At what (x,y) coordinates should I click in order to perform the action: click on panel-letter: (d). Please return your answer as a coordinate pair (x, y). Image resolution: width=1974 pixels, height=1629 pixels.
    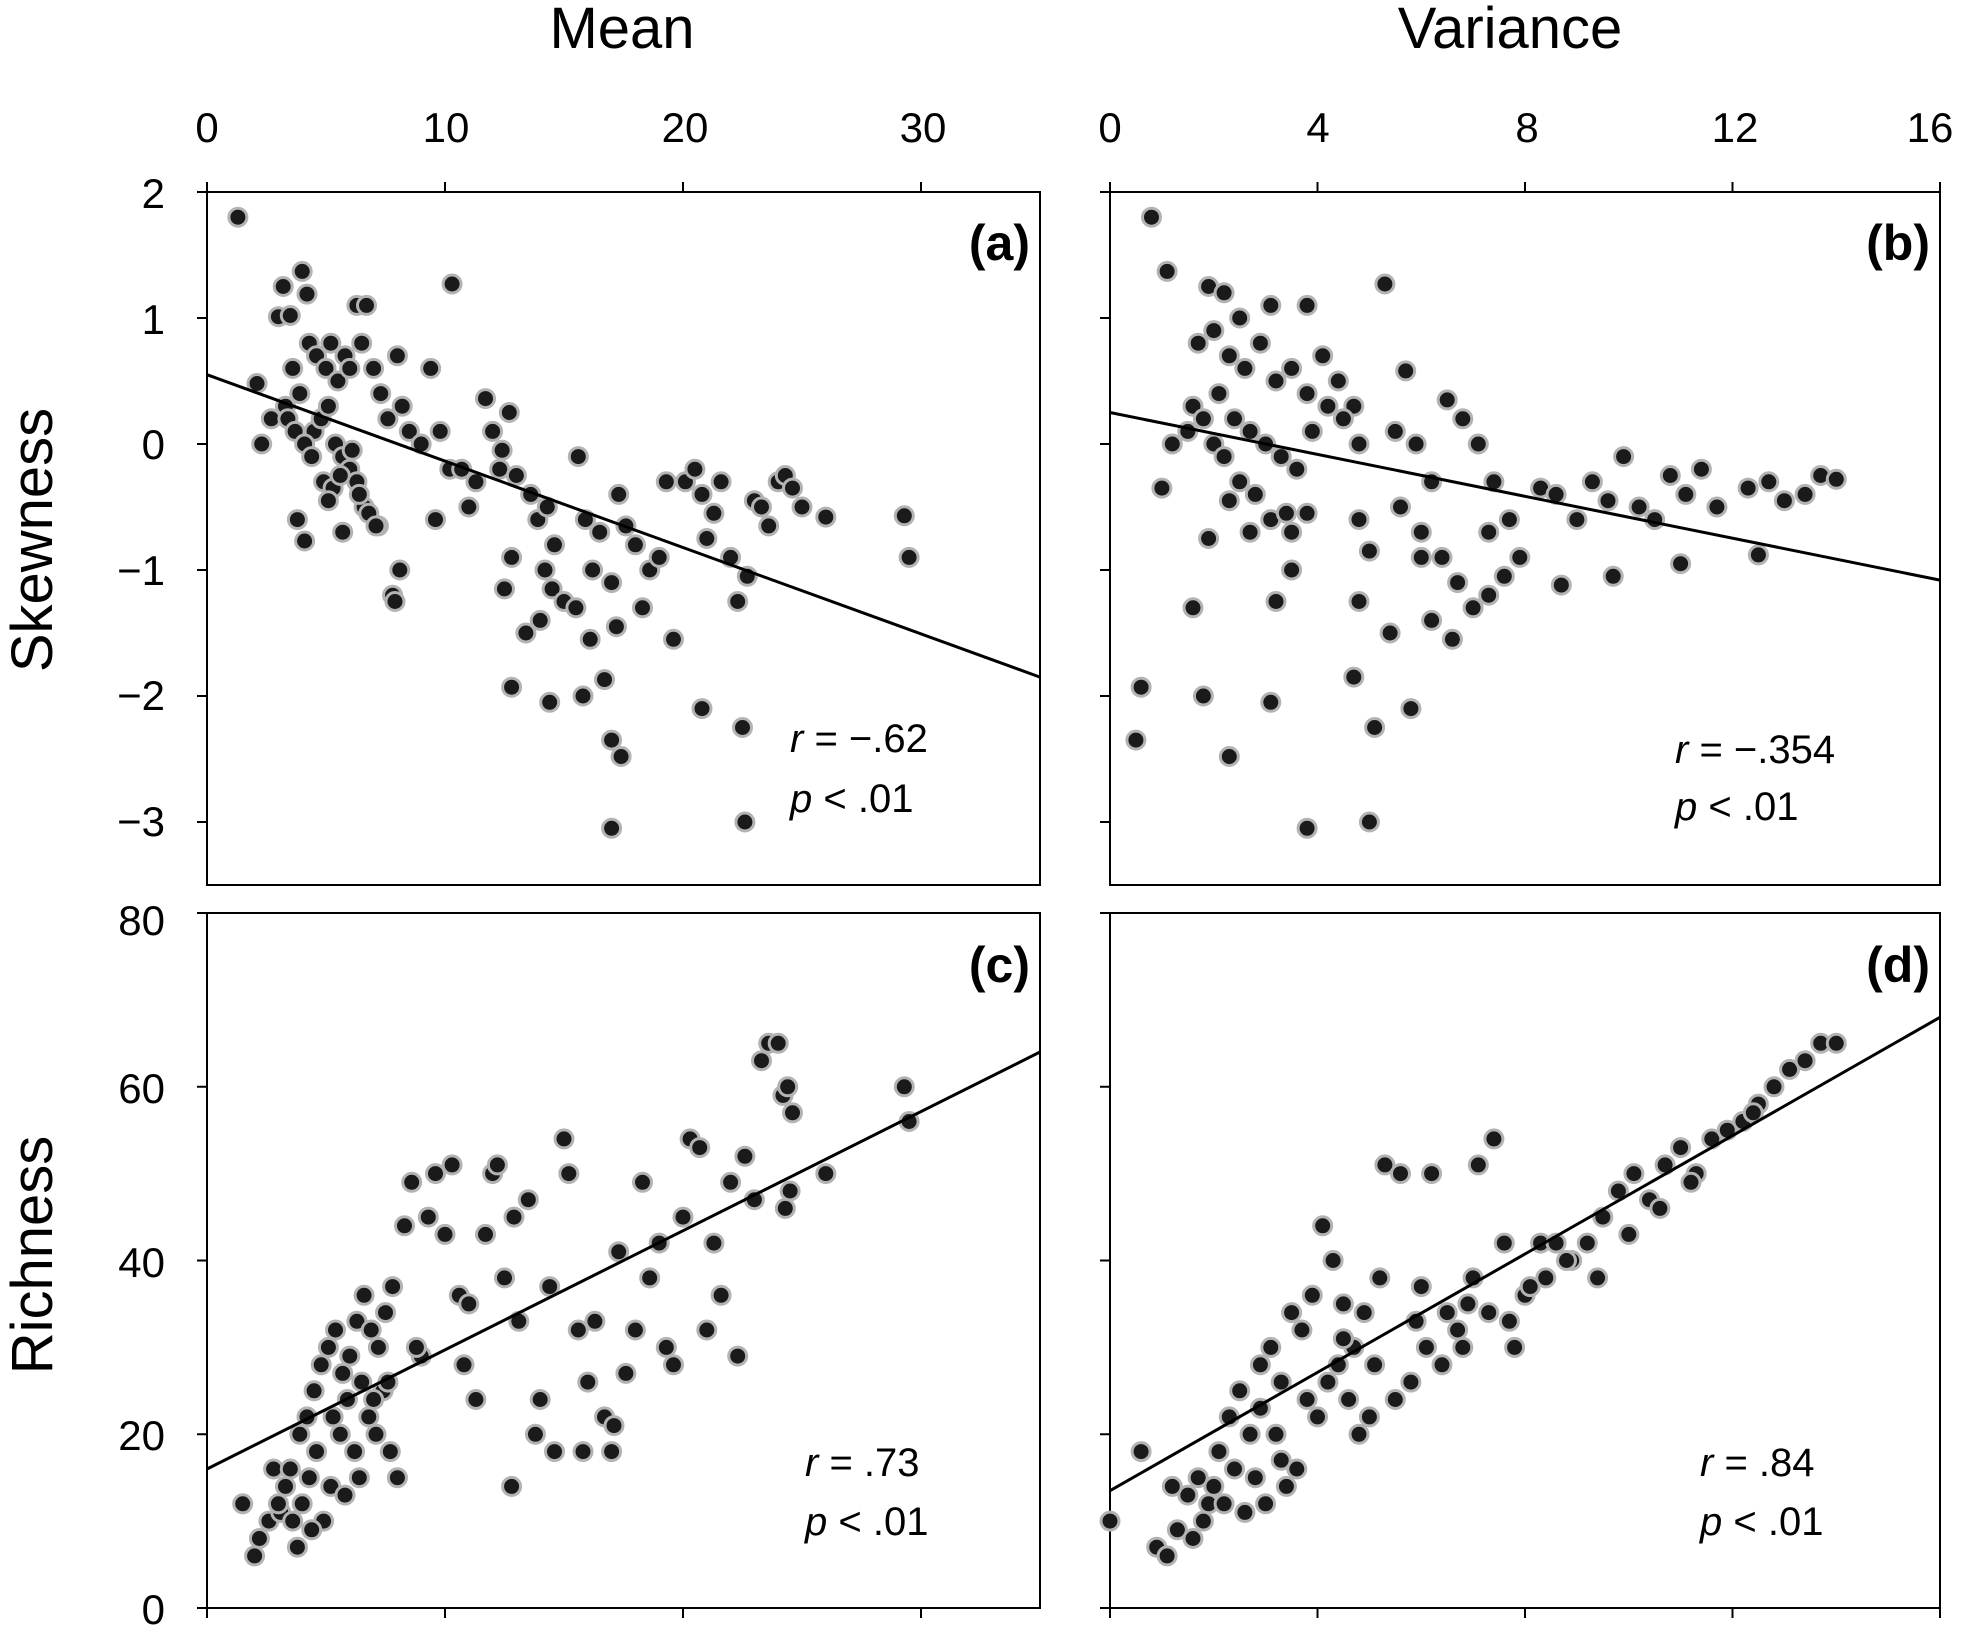
    Looking at the image, I should click on (1898, 965).